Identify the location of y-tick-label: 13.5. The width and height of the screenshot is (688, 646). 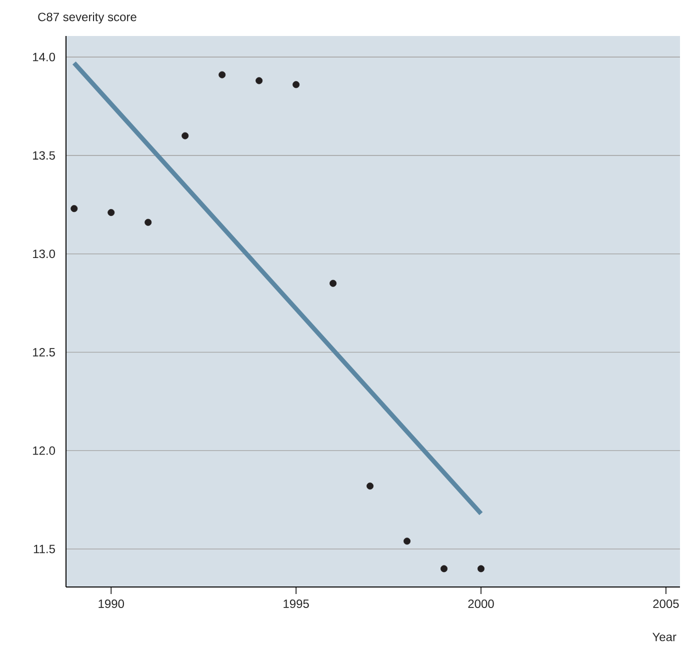
(44, 155).